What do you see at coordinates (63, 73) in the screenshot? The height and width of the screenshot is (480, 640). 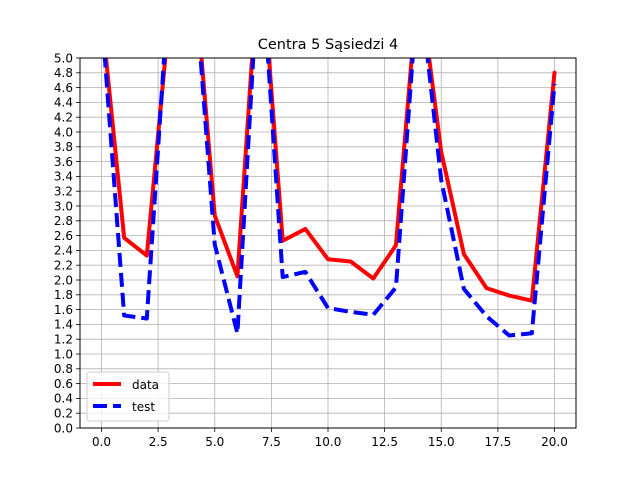 I see `y-tick-label: 4.8` at bounding box center [63, 73].